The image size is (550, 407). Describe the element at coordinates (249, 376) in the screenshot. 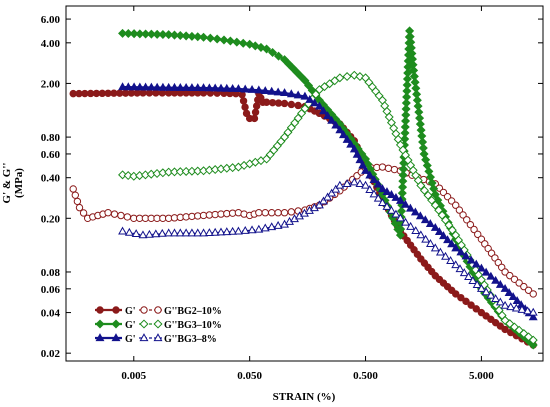

I see `x-tick-label: 0.050` at that location.